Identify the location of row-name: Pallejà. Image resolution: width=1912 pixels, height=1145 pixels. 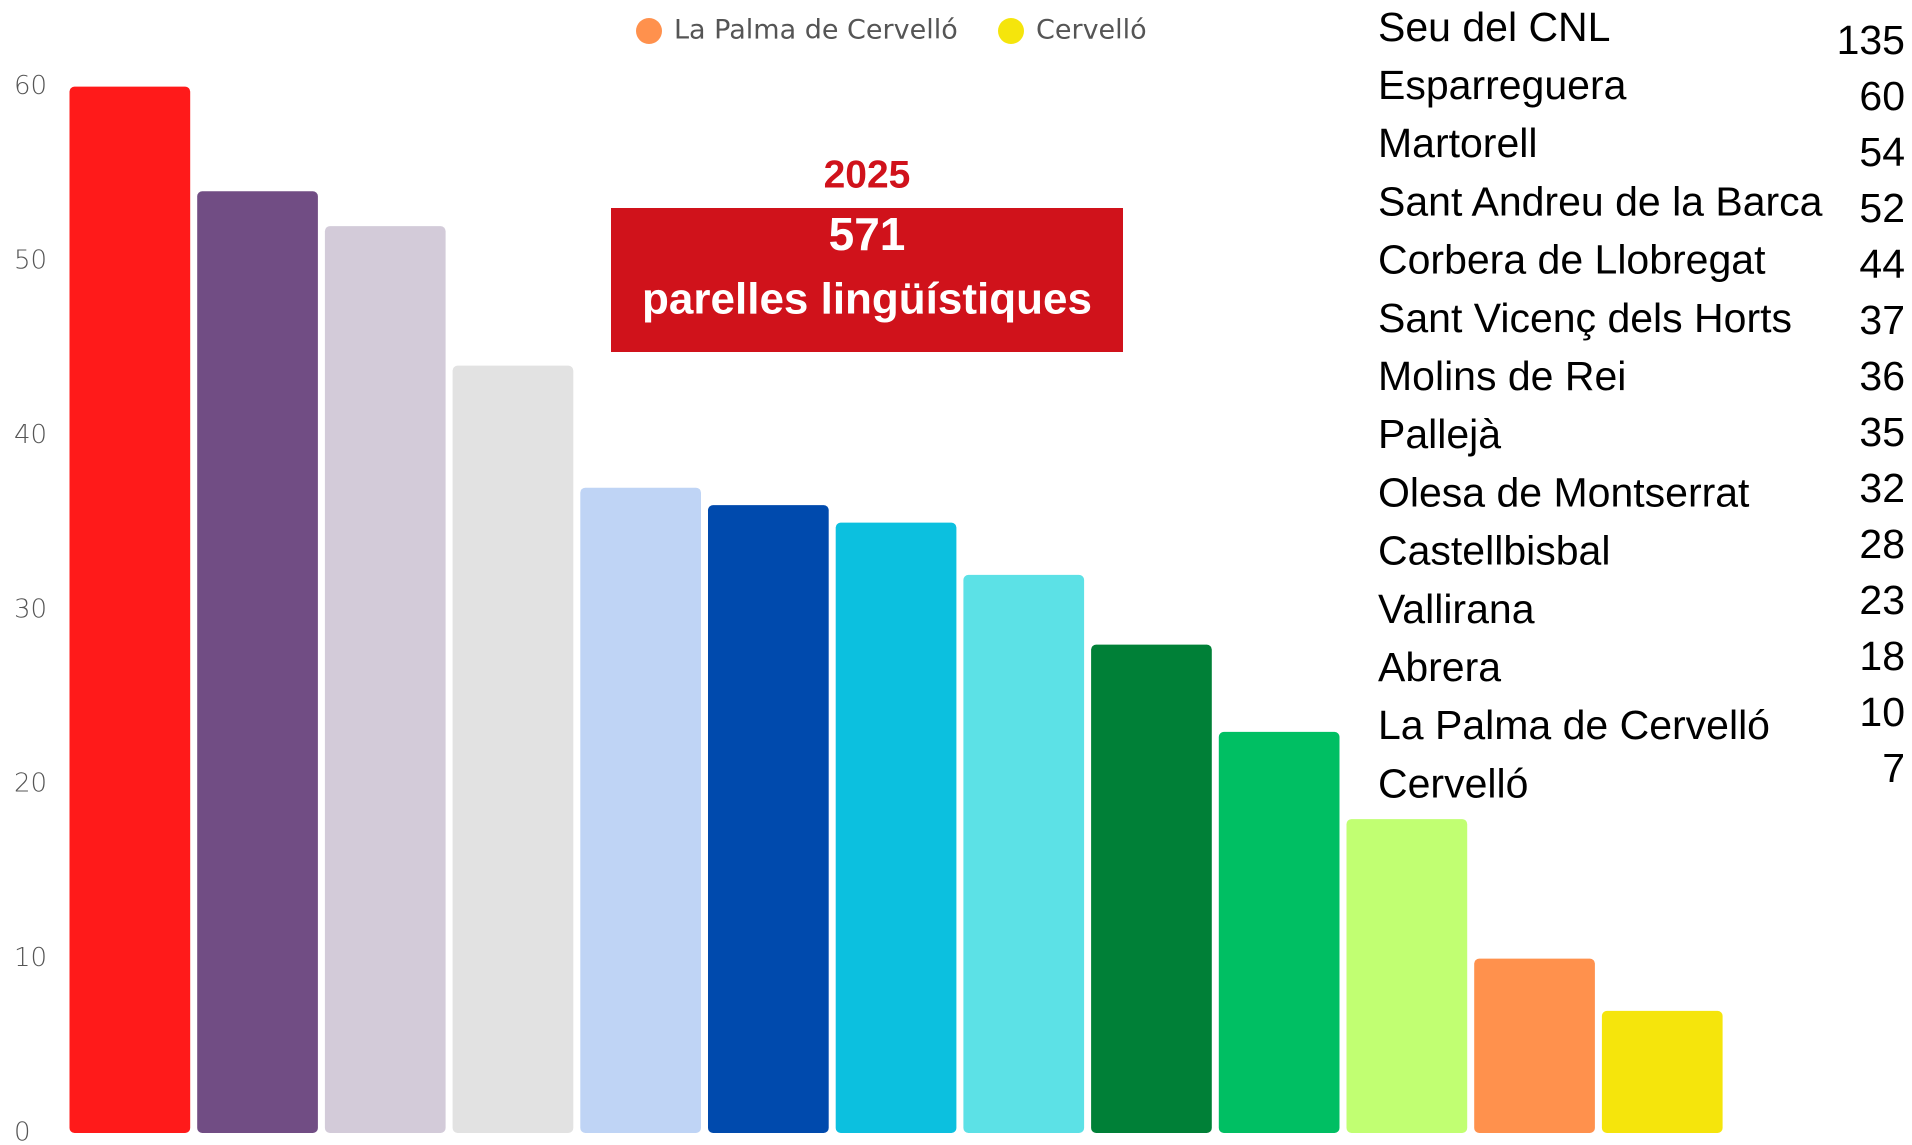
(1439, 434).